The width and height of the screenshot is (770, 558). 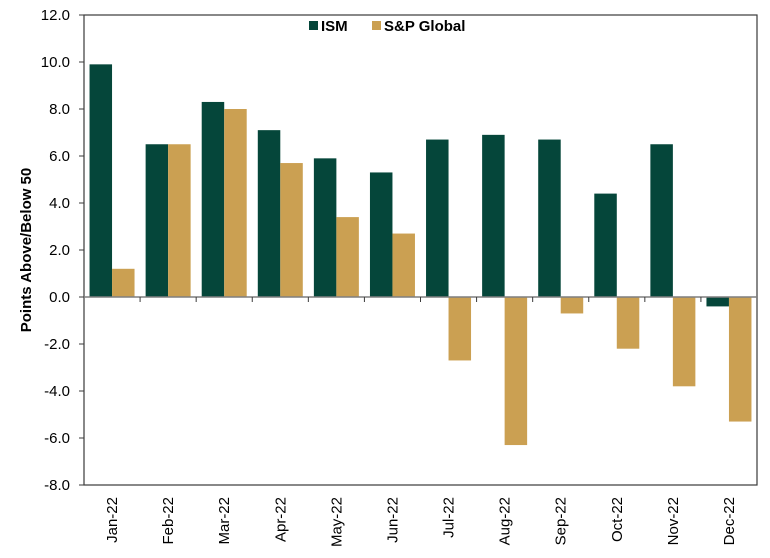 I want to click on x-tick-label: Mar-22, so click(x=224, y=521).